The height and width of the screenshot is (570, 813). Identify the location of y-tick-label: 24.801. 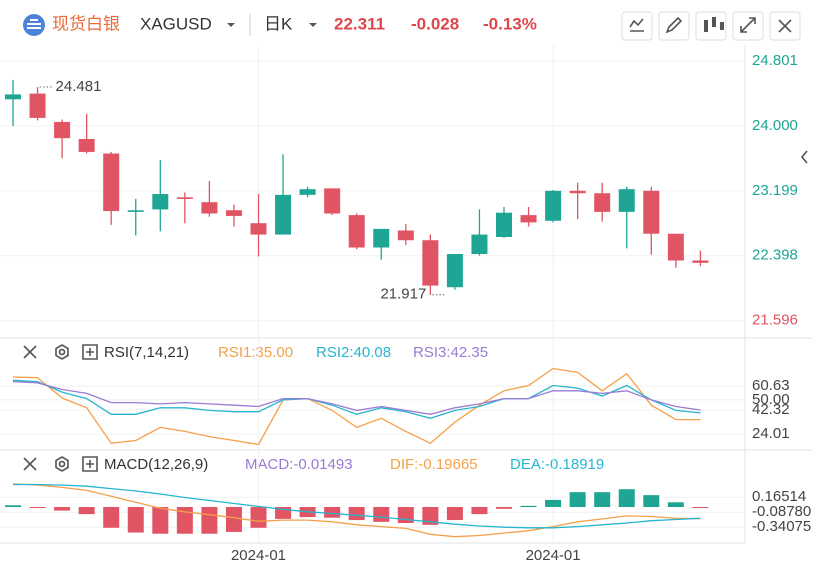
(775, 60).